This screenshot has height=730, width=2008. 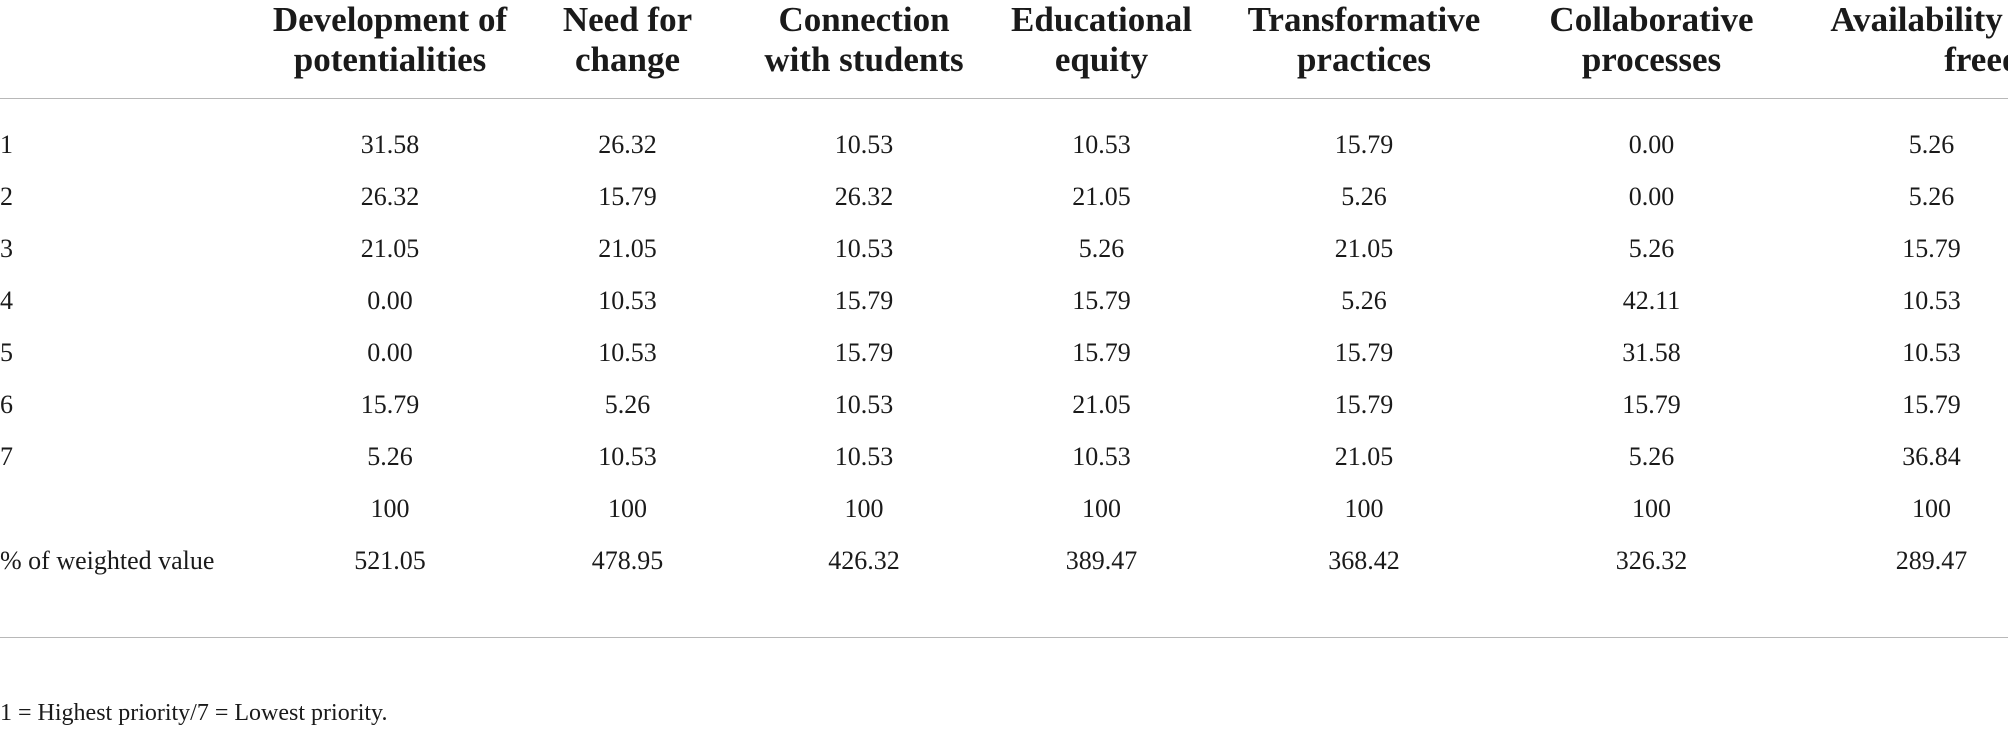 What do you see at coordinates (1364, 589) in the screenshot?
I see `table-cell: 368.42` at bounding box center [1364, 589].